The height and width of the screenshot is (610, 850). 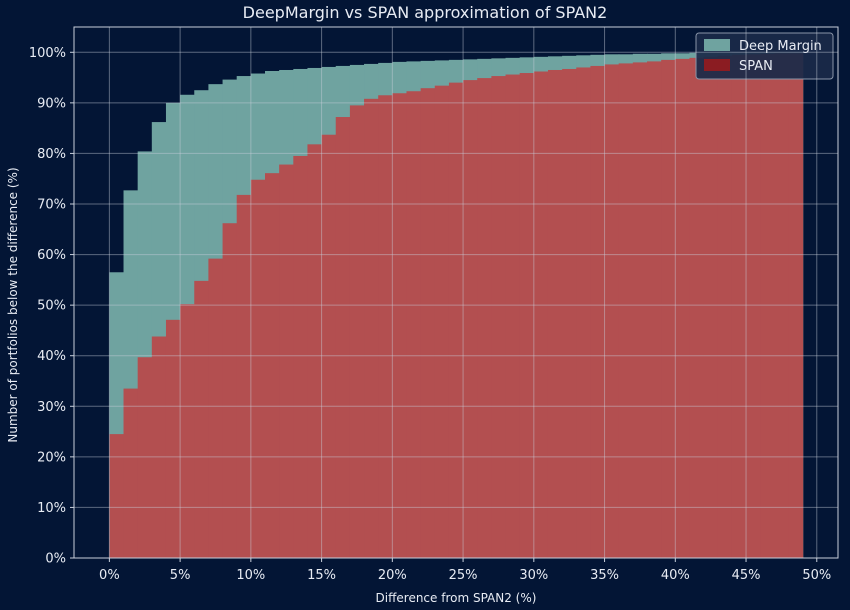 I want to click on y-tick-label: 100%, so click(x=47, y=53).